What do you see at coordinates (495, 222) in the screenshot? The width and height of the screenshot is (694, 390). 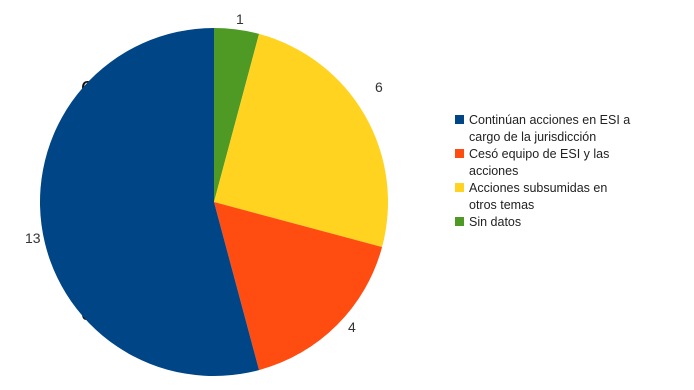 I see `legend-label: Sin datos` at bounding box center [495, 222].